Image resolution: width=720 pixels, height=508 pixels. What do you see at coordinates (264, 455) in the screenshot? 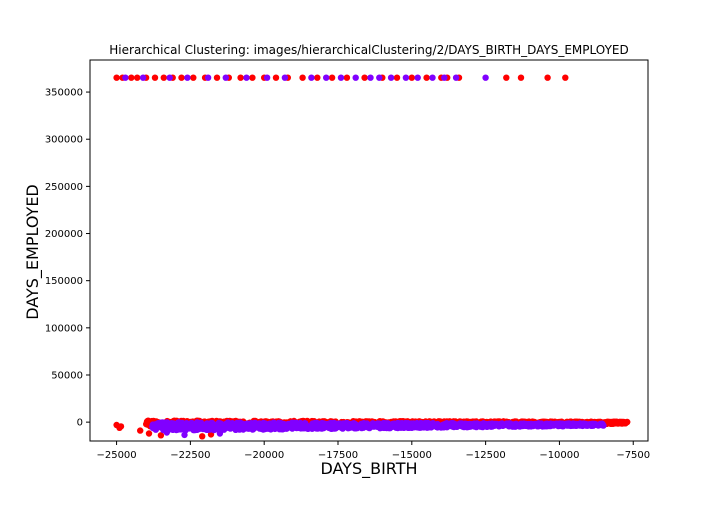
I see `x-tick-label: −20000` at bounding box center [264, 455].